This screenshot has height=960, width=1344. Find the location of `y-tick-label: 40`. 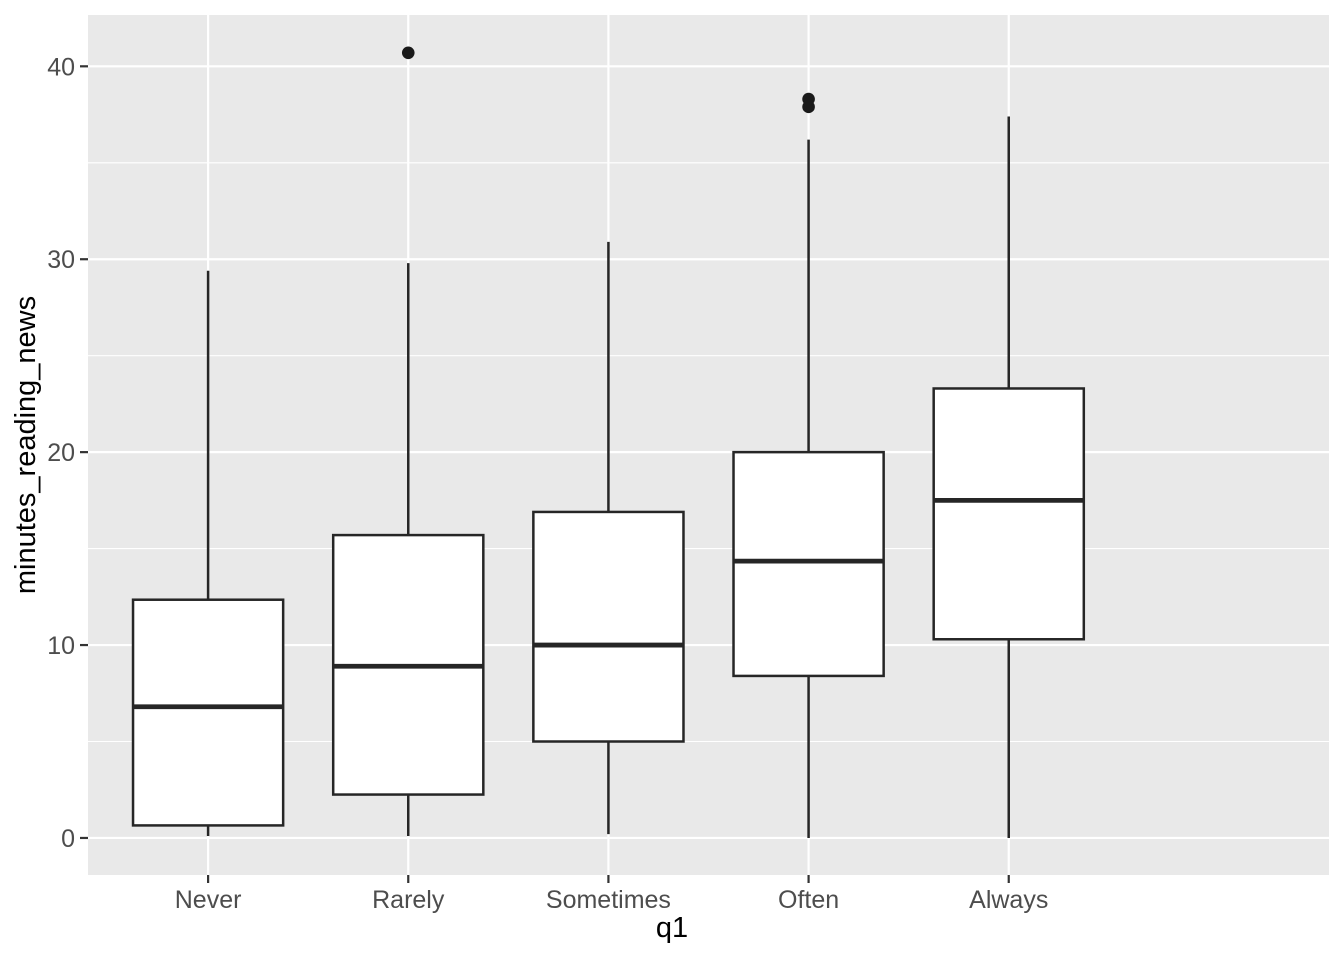

y-tick-label: 40 is located at coordinates (61, 67).